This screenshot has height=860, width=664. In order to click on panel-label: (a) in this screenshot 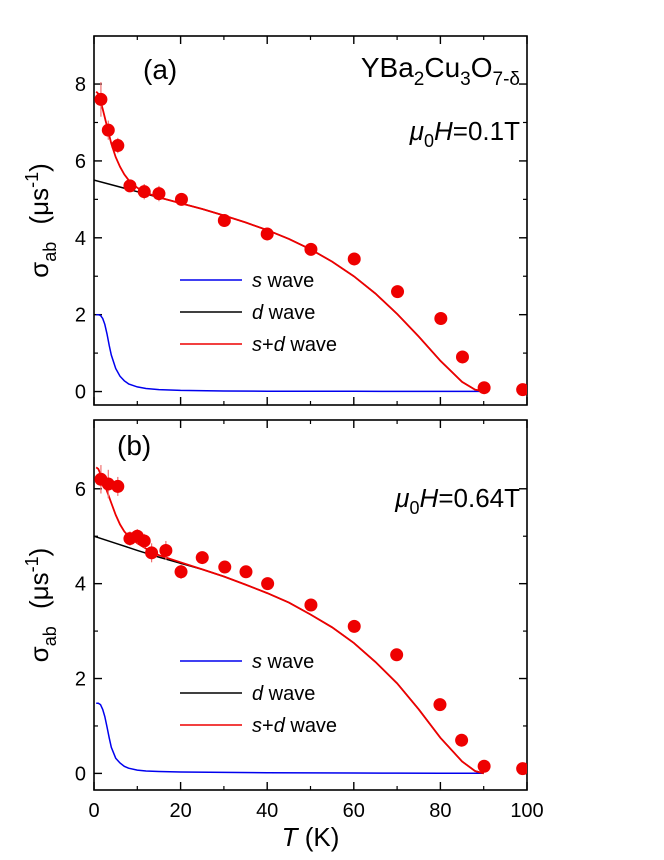, I will do `click(160, 69)`.